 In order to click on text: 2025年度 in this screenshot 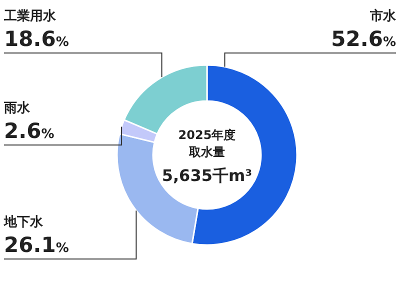, I will do `click(207, 135)`.